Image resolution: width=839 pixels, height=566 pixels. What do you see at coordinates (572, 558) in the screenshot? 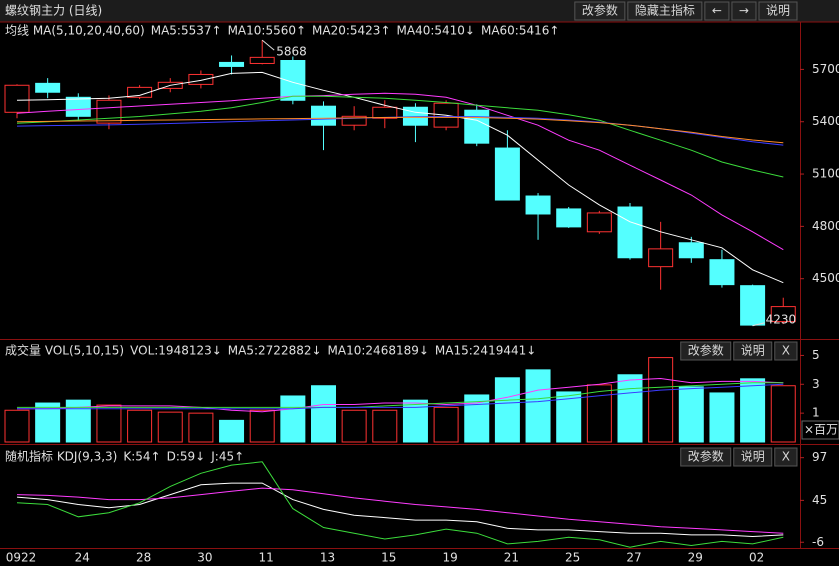
I see `x-tick-label: 25` at bounding box center [572, 558].